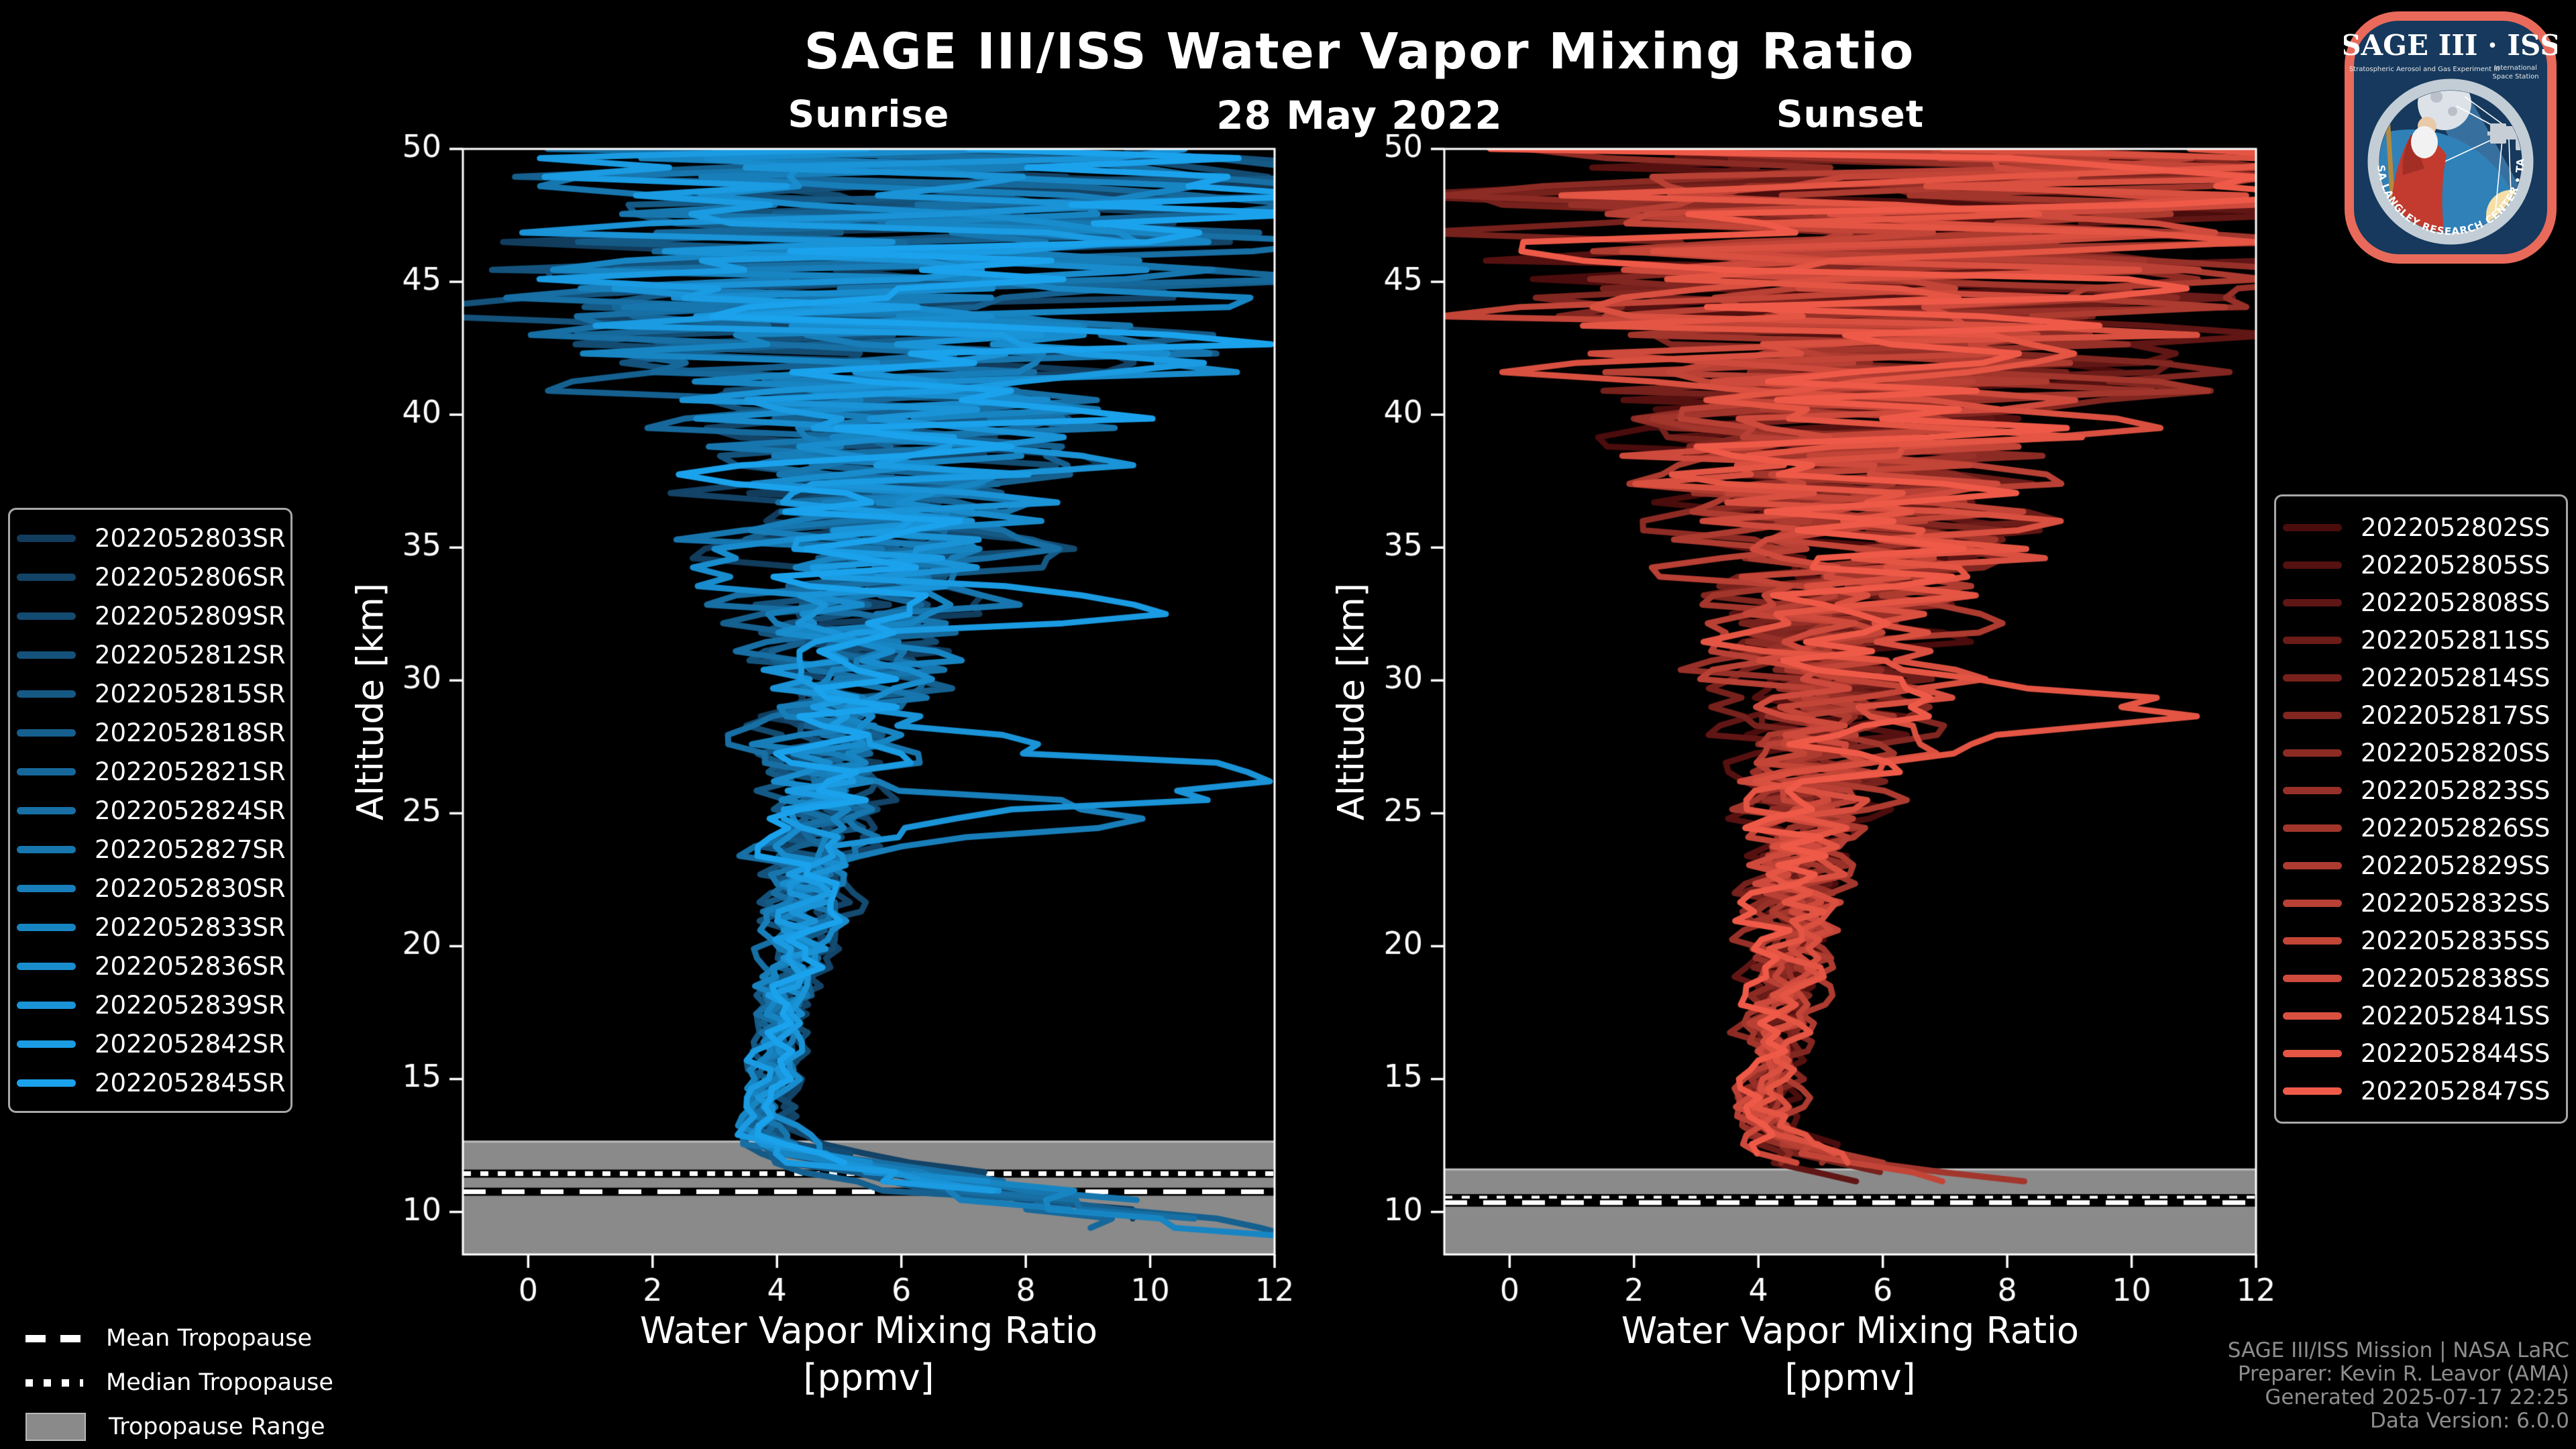 This screenshot has height=1449, width=2576. What do you see at coordinates (2456, 565) in the screenshot?
I see `legend-series-label: 2022052805SS` at bounding box center [2456, 565].